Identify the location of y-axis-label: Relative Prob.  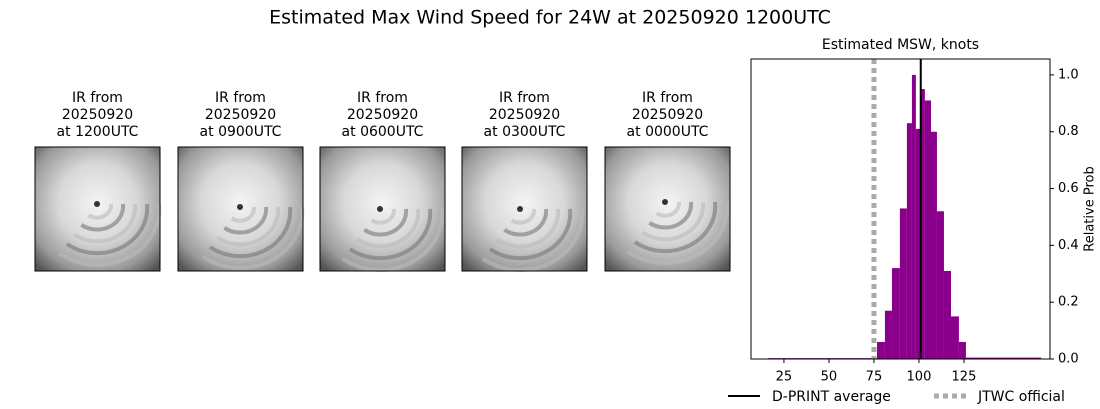
(1090, 208).